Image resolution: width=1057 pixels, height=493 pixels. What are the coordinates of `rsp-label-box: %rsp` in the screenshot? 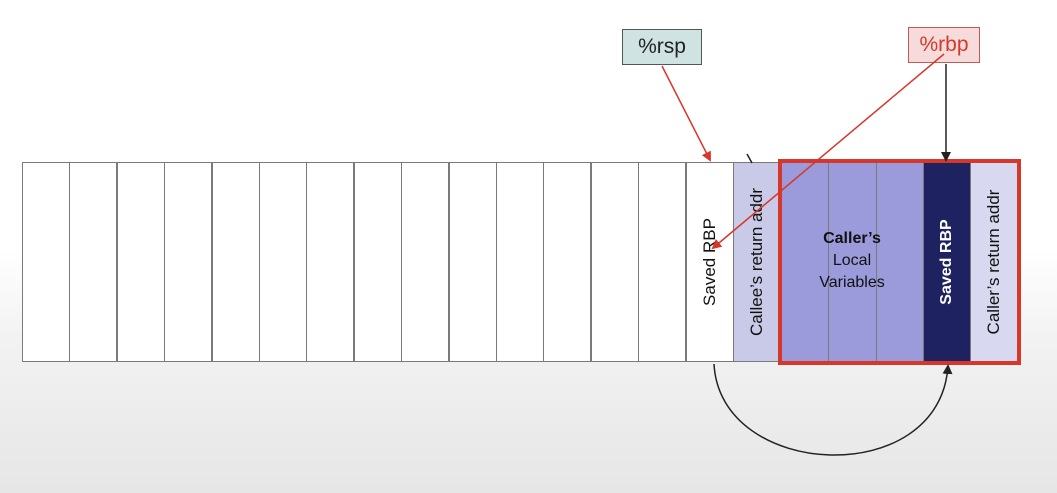 It's located at (662, 47).